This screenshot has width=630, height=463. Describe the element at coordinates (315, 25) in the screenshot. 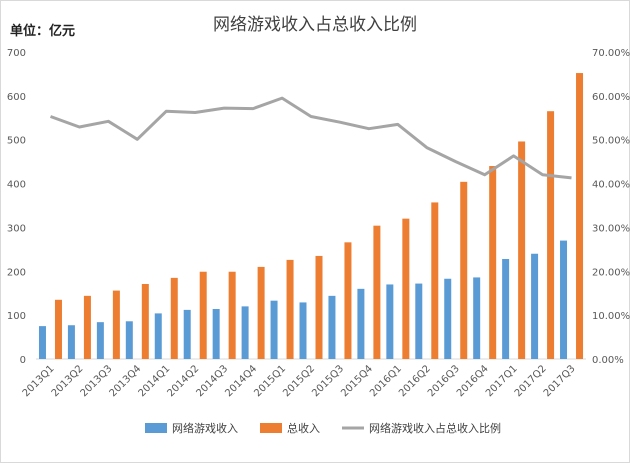

I see `chart-title: 网络游戏收入占总收入比例` at that location.